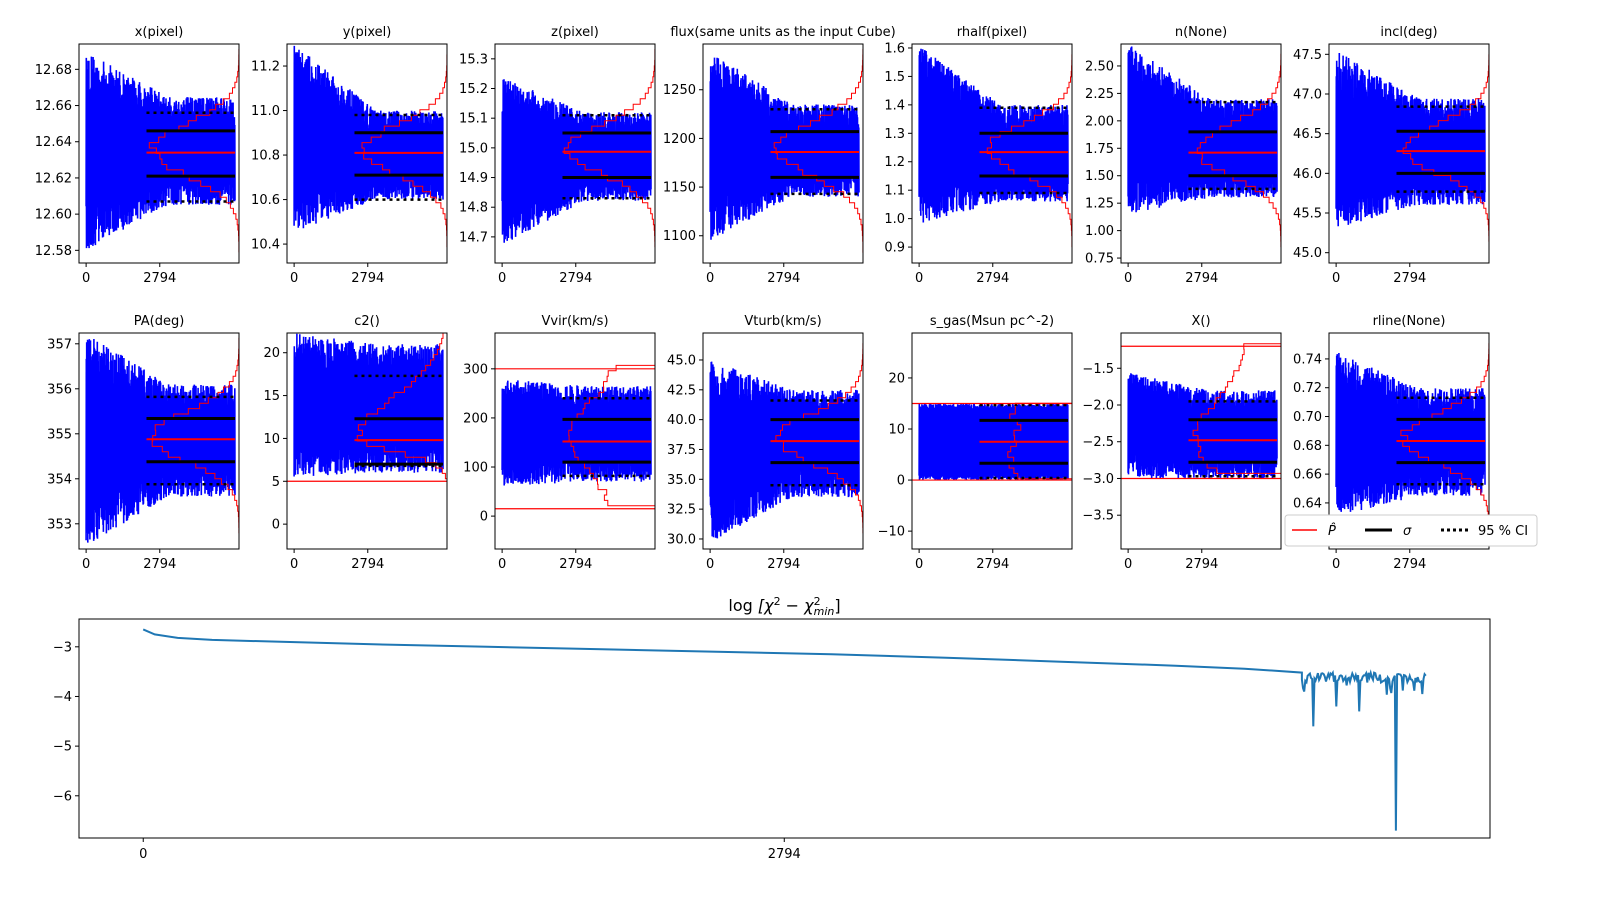  Describe the element at coordinates (681, 360) in the screenshot. I see `y-tick-label: 45.0` at that location.